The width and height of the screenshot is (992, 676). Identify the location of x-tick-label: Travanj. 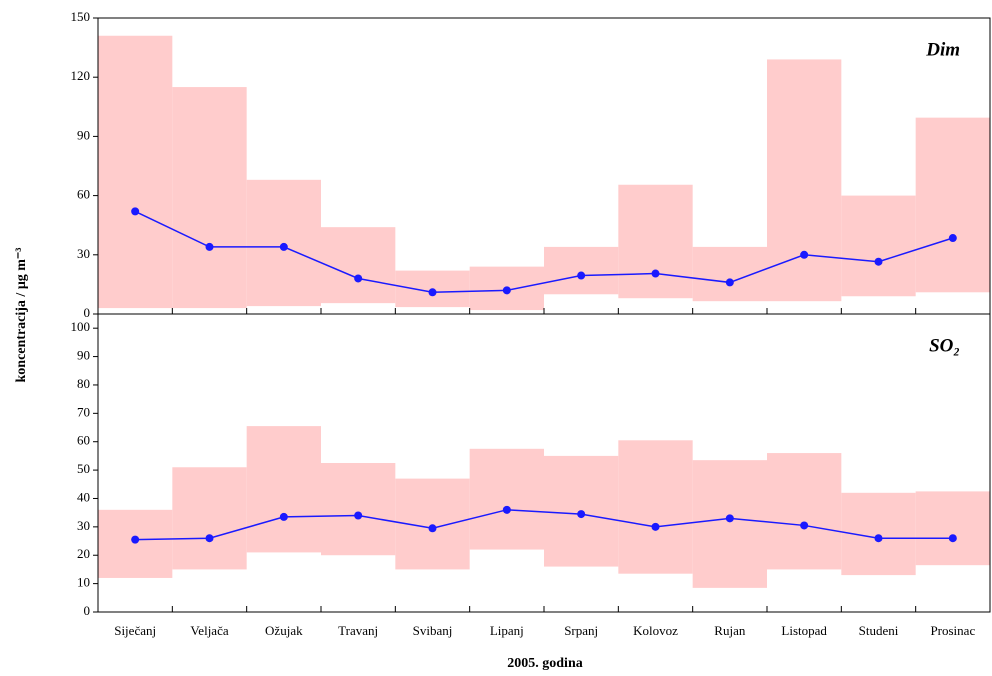
(358, 630).